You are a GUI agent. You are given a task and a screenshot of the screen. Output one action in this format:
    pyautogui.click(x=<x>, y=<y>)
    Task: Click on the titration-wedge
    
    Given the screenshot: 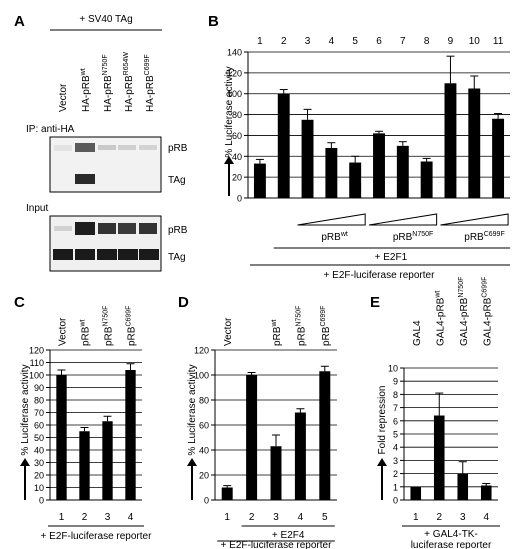 What is the action you would take?
    pyautogui.click(x=403, y=219)
    